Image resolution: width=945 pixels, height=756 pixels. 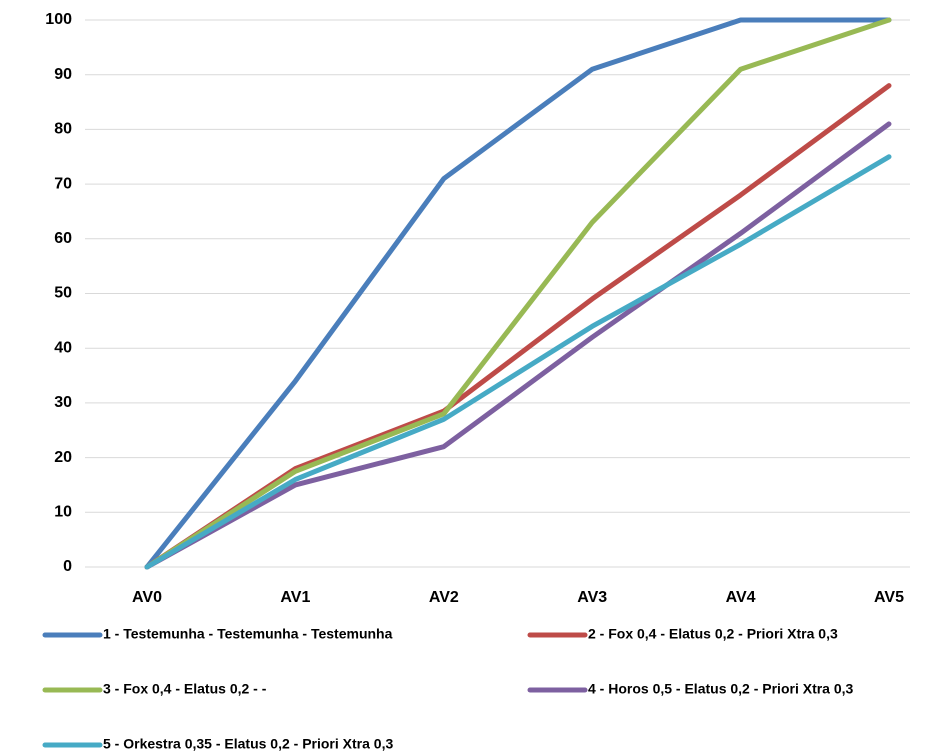 What do you see at coordinates (63, 402) in the screenshot?
I see `y-tick-label: 30` at bounding box center [63, 402].